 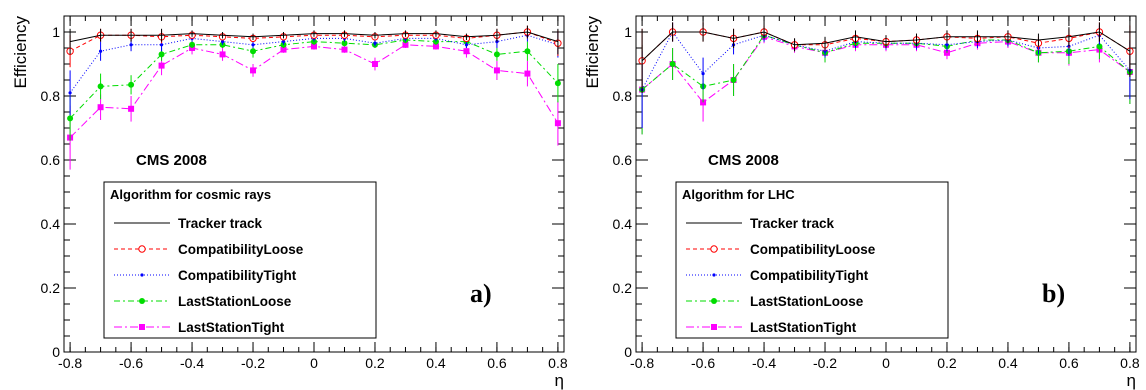 I want to click on panel-tag: b), so click(x=1053, y=293).